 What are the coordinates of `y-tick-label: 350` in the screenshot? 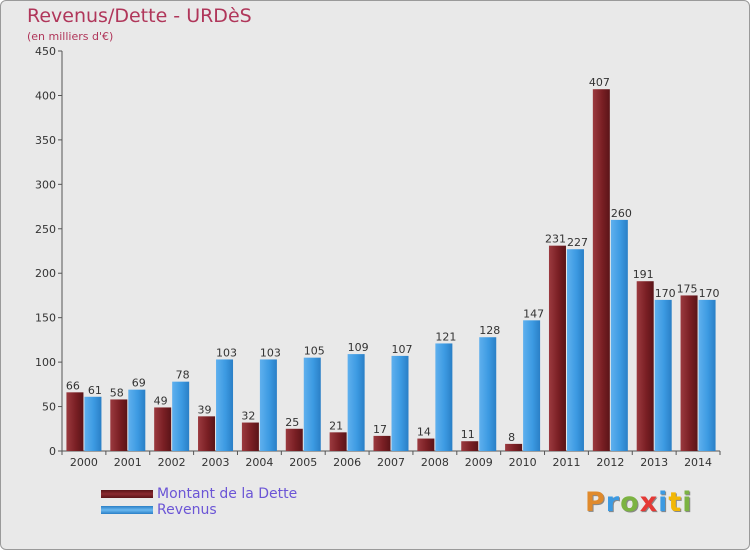 It's located at (45, 140).